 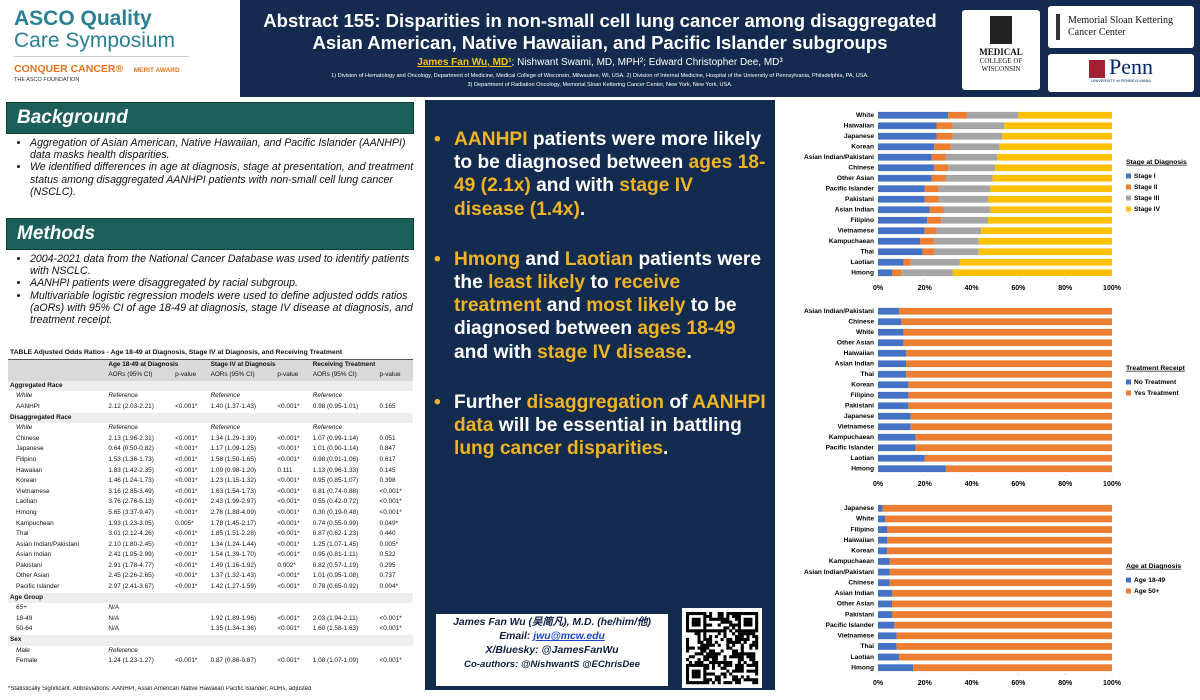 I want to click on x-tick-label: 20%, so click(x=925, y=484).